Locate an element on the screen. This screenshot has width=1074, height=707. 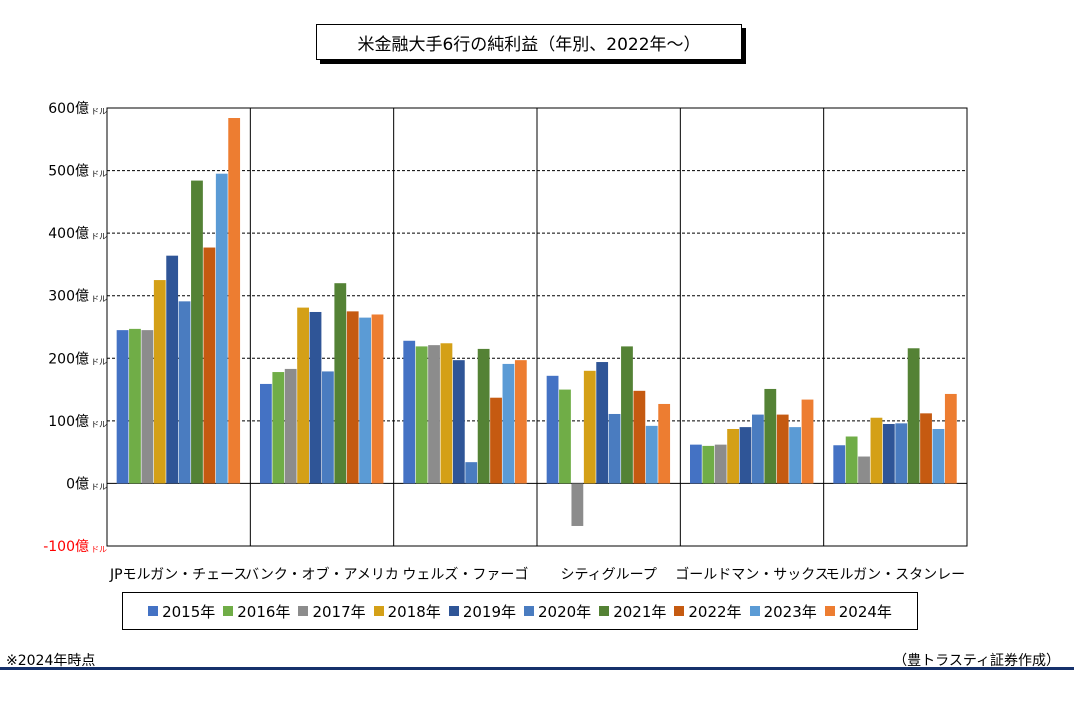
legend-item: 2021年 is located at coordinates (632, 611).